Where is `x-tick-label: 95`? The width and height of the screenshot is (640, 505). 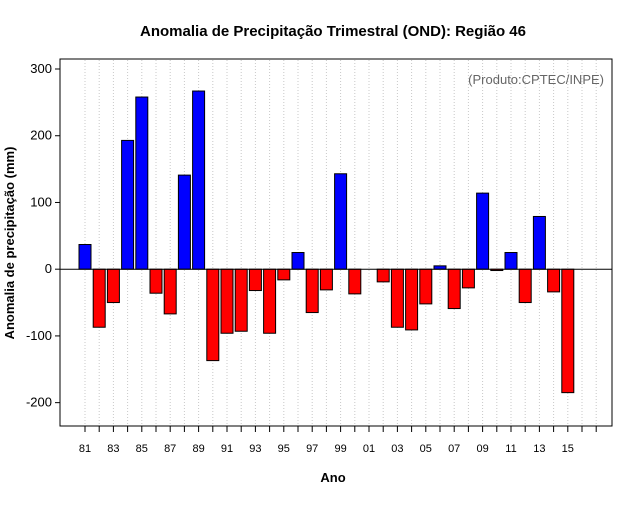
x-tick-label: 95 is located at coordinates (284, 449).